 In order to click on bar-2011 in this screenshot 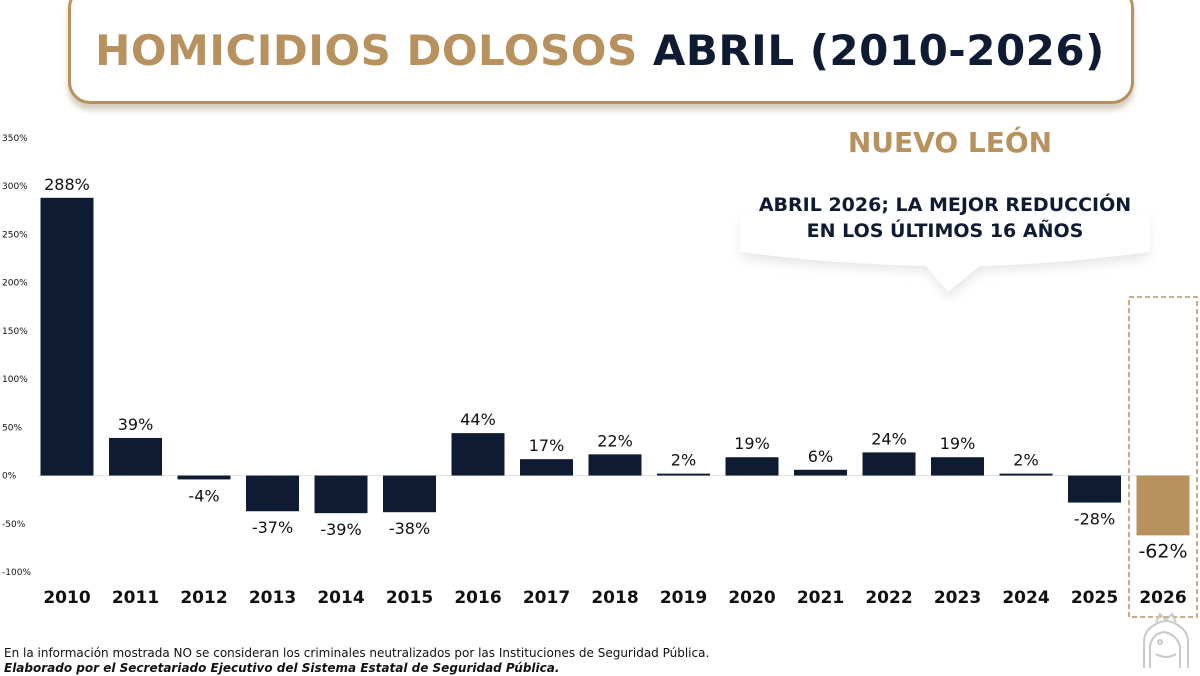, I will do `click(135, 456)`.